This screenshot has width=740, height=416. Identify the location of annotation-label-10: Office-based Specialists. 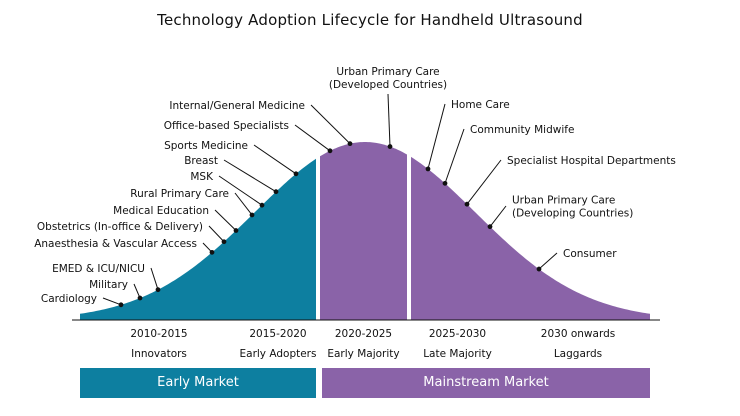
(226, 126).